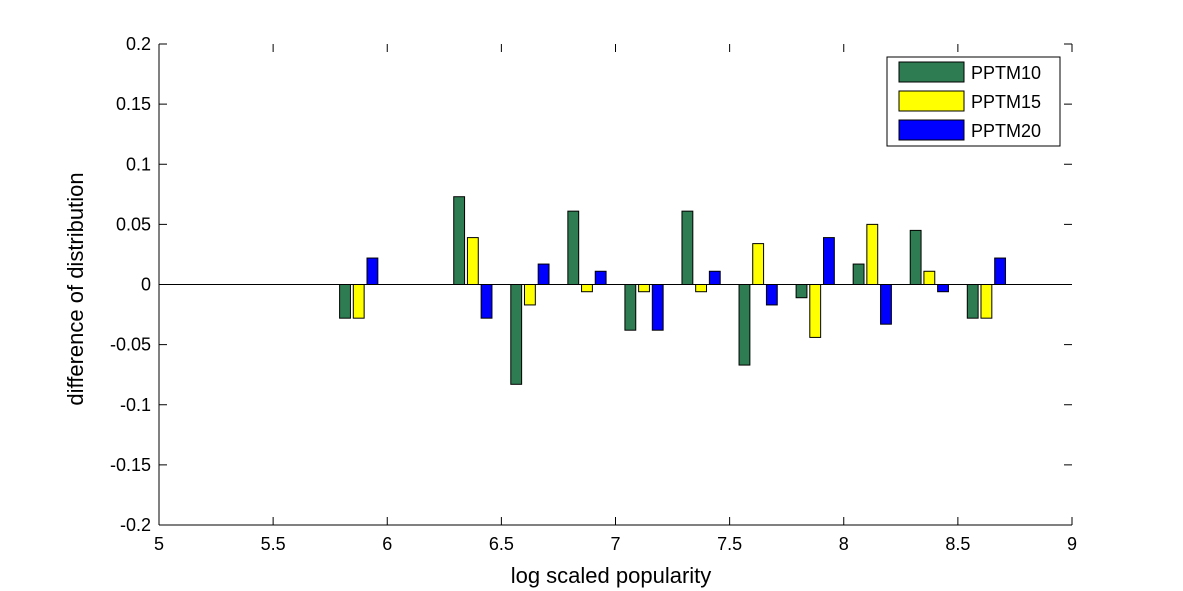  Describe the element at coordinates (931, 130) in the screenshot. I see `legend-swatch-pptm20` at that location.